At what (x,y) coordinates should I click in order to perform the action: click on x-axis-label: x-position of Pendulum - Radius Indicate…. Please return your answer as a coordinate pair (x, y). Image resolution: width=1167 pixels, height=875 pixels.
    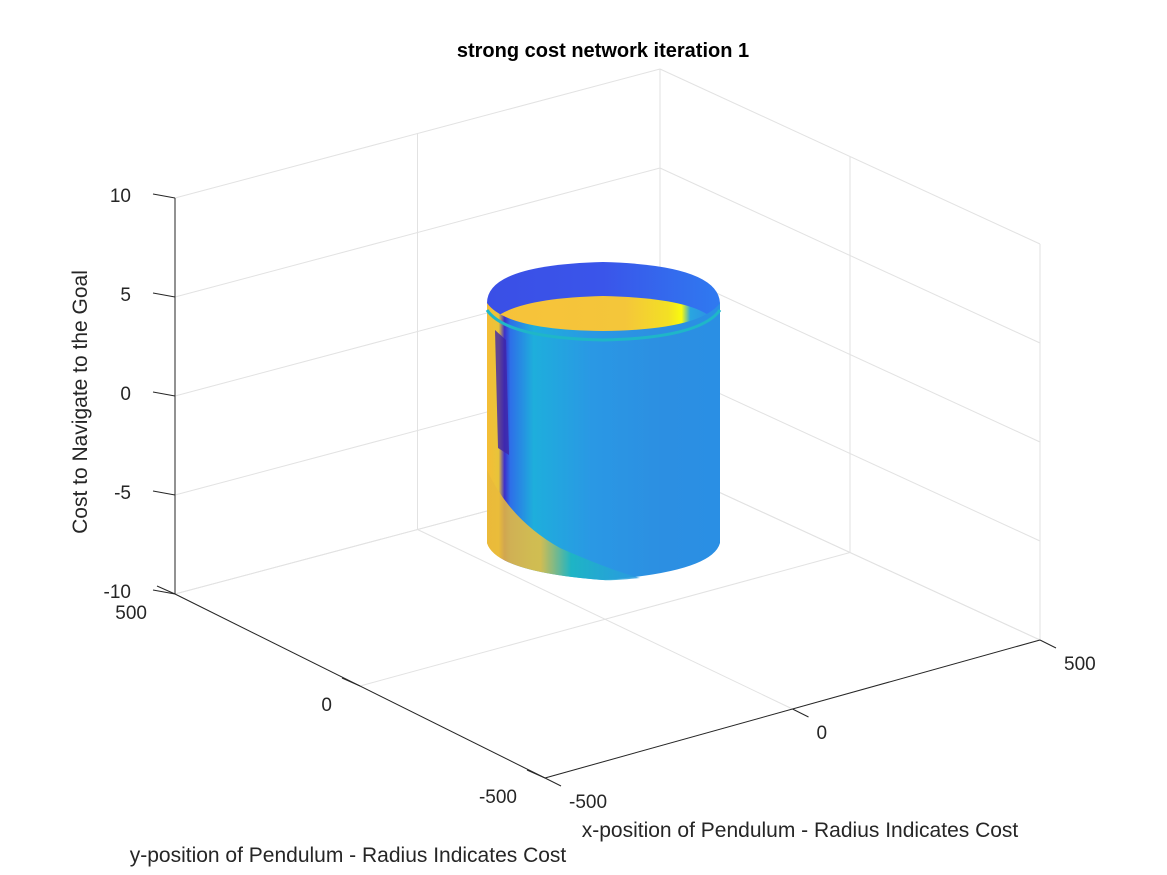
    Looking at the image, I should click on (800, 830).